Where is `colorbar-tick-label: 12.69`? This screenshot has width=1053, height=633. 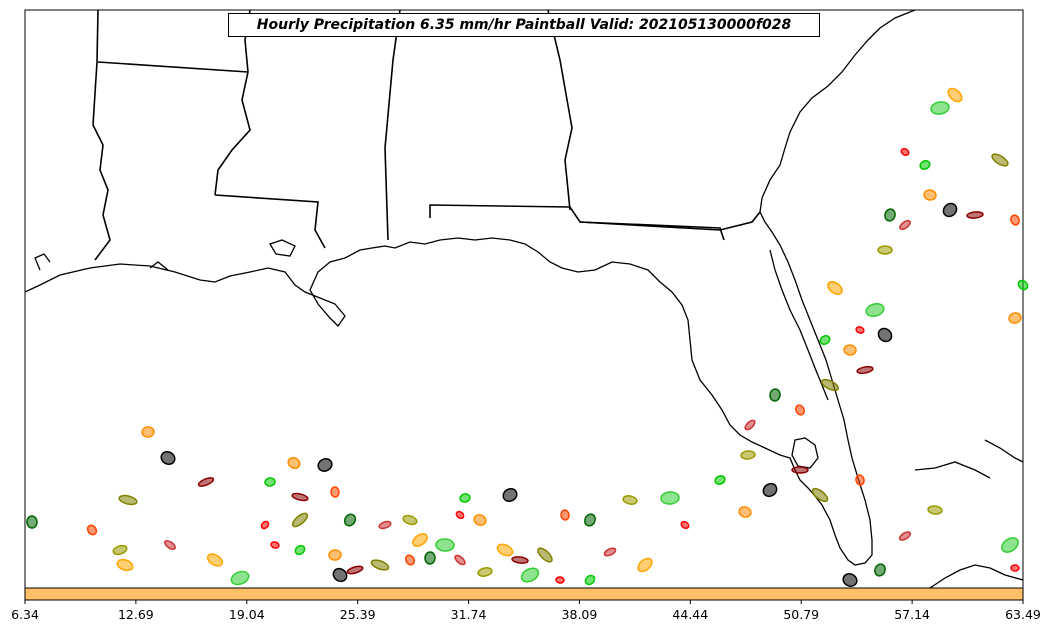 colorbar-tick-label: 12.69 is located at coordinates (135, 614).